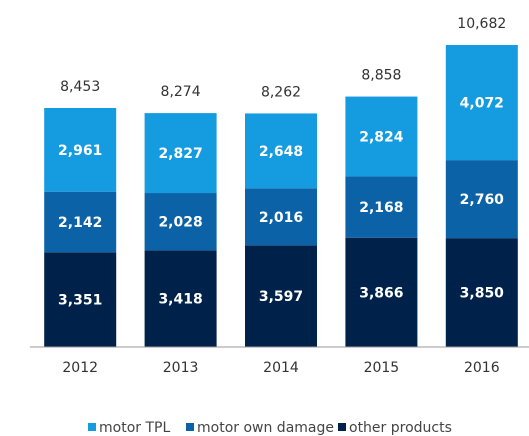 This screenshot has height=436, width=529. What do you see at coordinates (281, 92) in the screenshot?
I see `total-label: 8,262` at bounding box center [281, 92].